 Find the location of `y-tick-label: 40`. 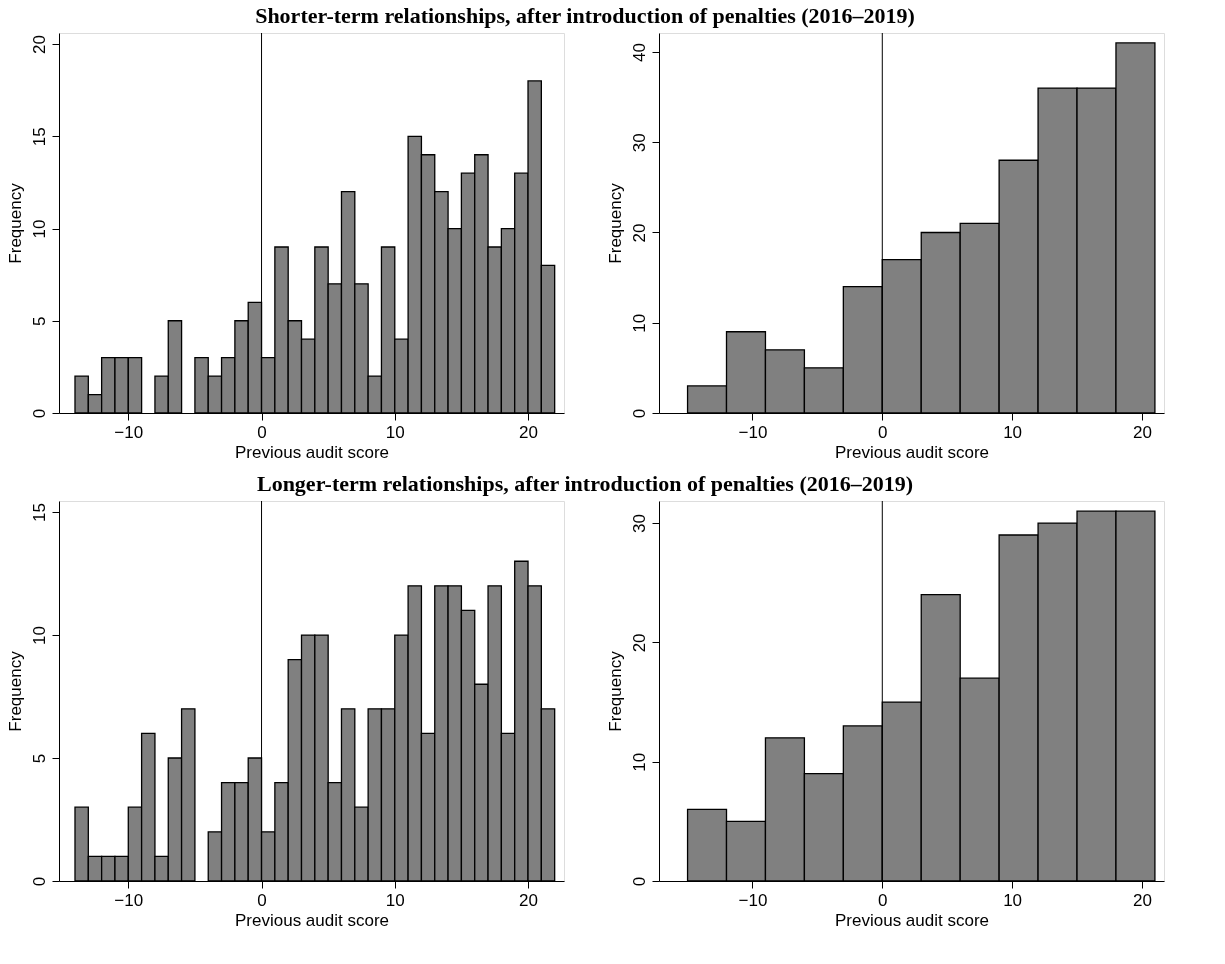

y-tick-label: 40 is located at coordinates (639, 52).